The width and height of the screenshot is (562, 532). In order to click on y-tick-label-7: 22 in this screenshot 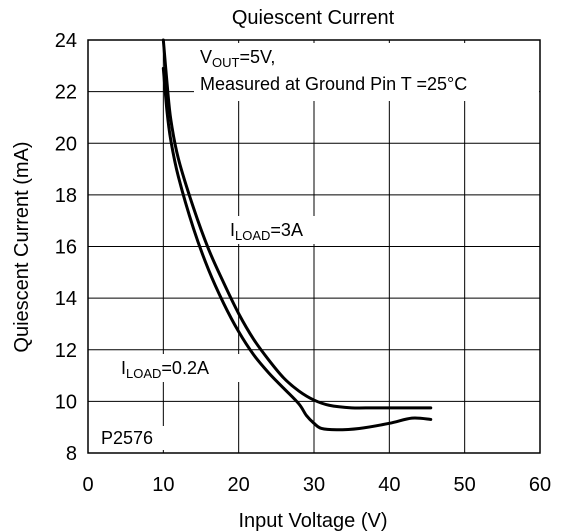, I will do `click(66, 93)`.